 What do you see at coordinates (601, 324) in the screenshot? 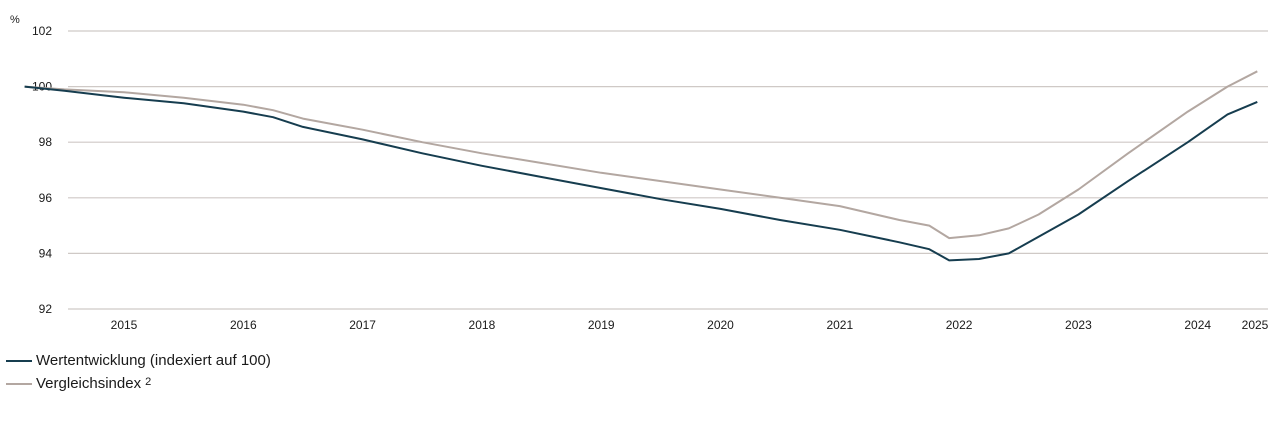
I see `x-tick-label: 2019` at bounding box center [601, 324].